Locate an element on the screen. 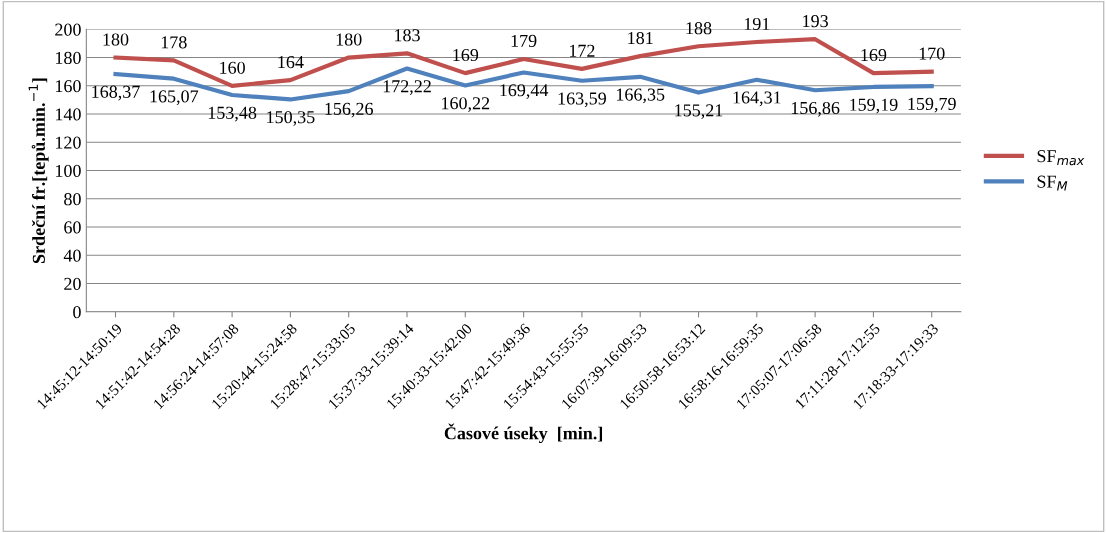  data-label: 163,59 is located at coordinates (582, 100).